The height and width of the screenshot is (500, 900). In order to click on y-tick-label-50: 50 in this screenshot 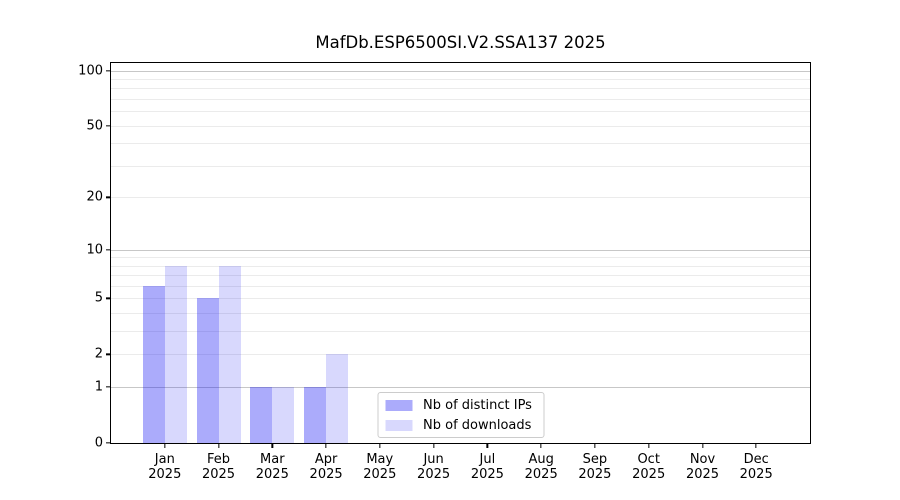, I will do `click(94, 126)`.